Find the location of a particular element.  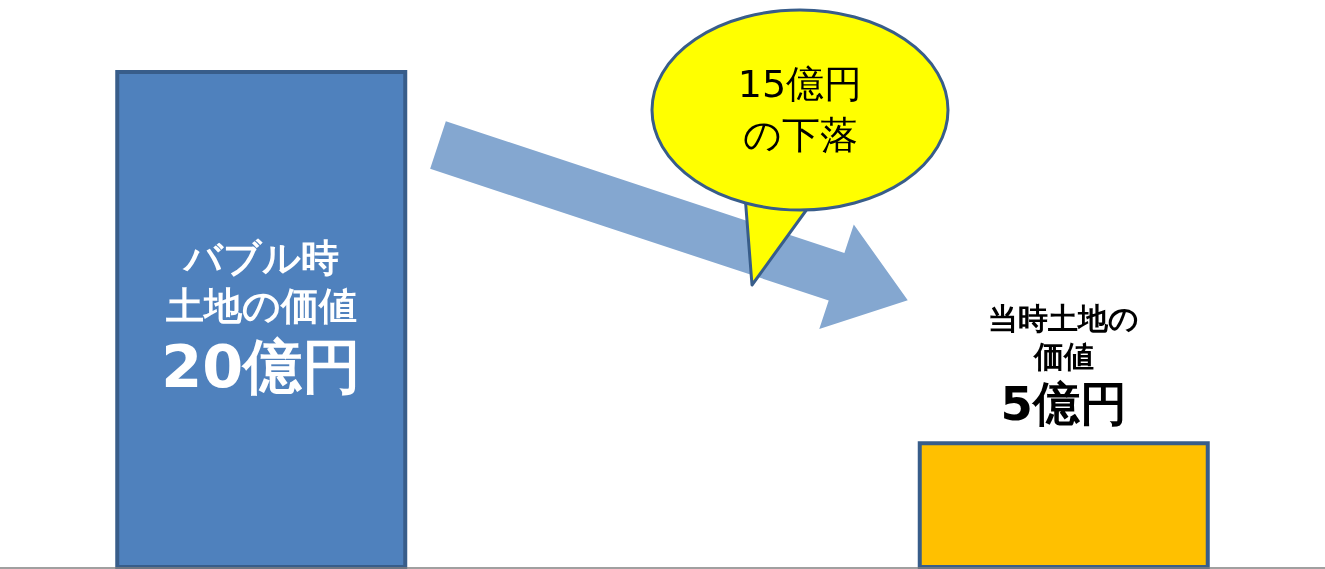

data-label: 5億円 is located at coordinates (1063, 405).